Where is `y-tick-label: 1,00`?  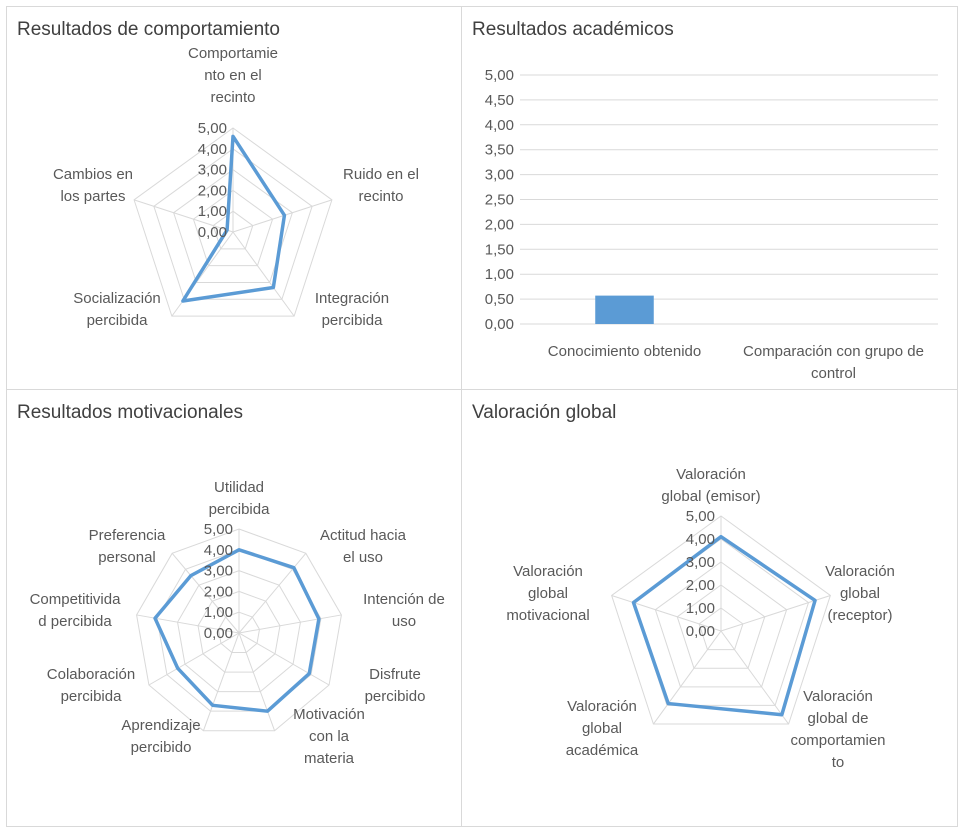 y-tick-label: 1,00 is located at coordinates (499, 274).